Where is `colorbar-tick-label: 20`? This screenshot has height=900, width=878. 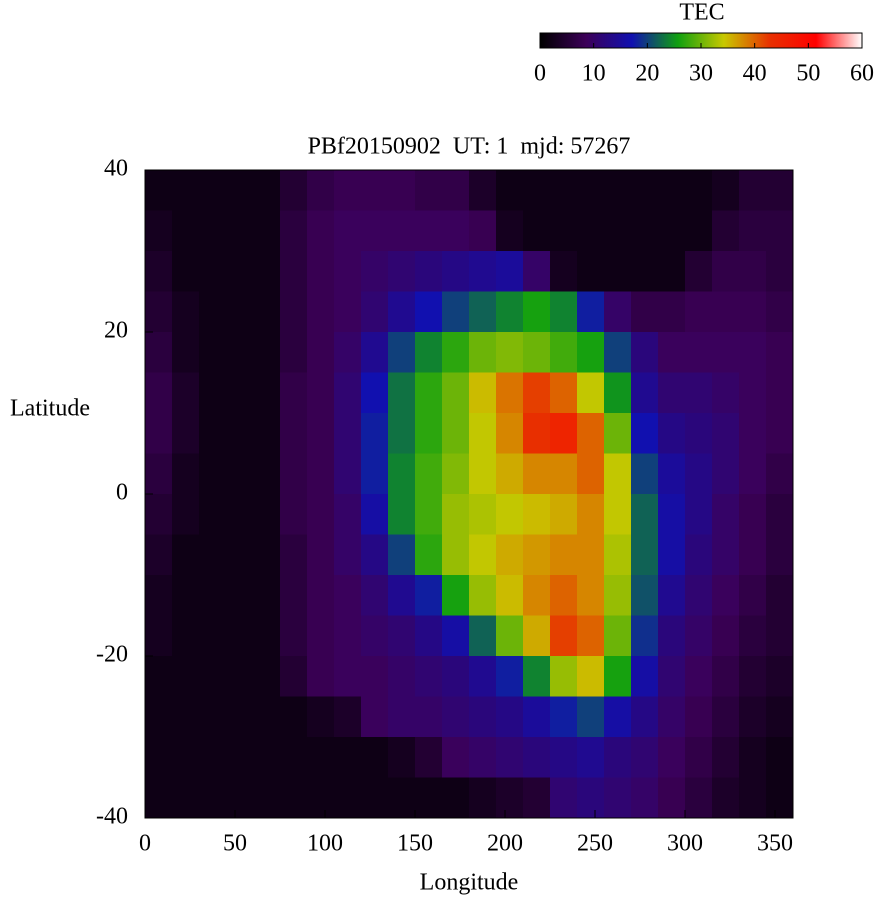 colorbar-tick-label: 20 is located at coordinates (647, 74).